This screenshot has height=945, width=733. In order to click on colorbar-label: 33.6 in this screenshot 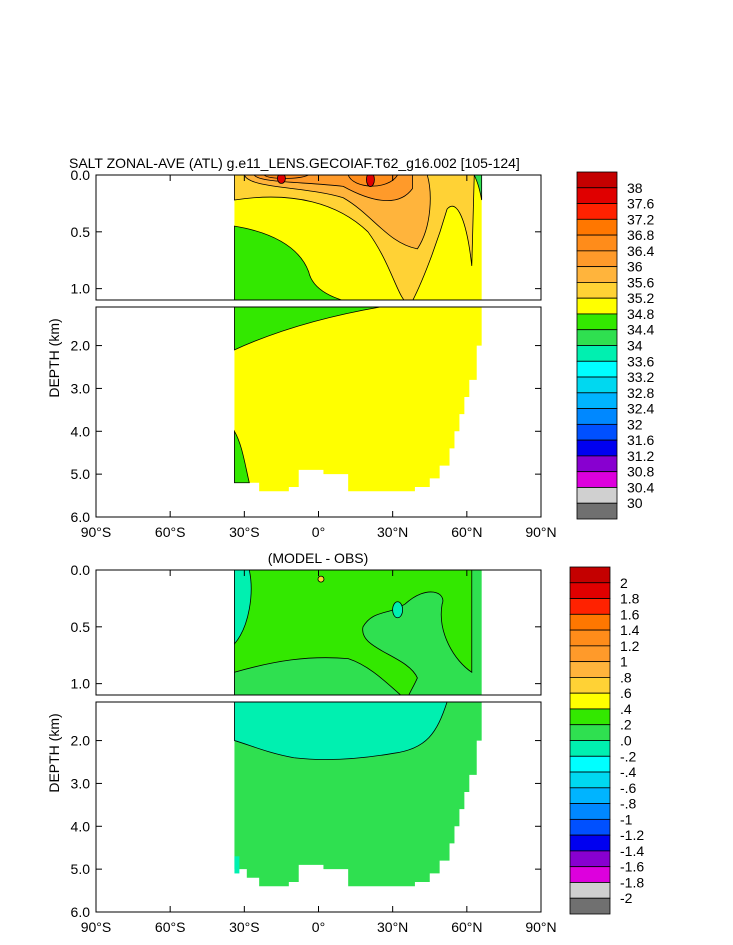, I will do `click(640, 361)`.